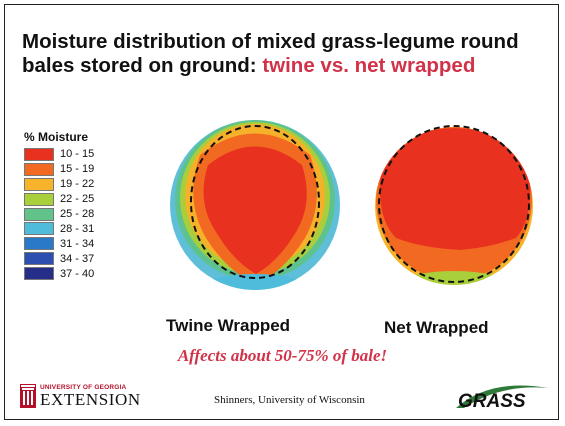  I want to click on uga-extension-logo: UNIVERSITY OF GEORGIA EXTENSION, so click(80, 396).